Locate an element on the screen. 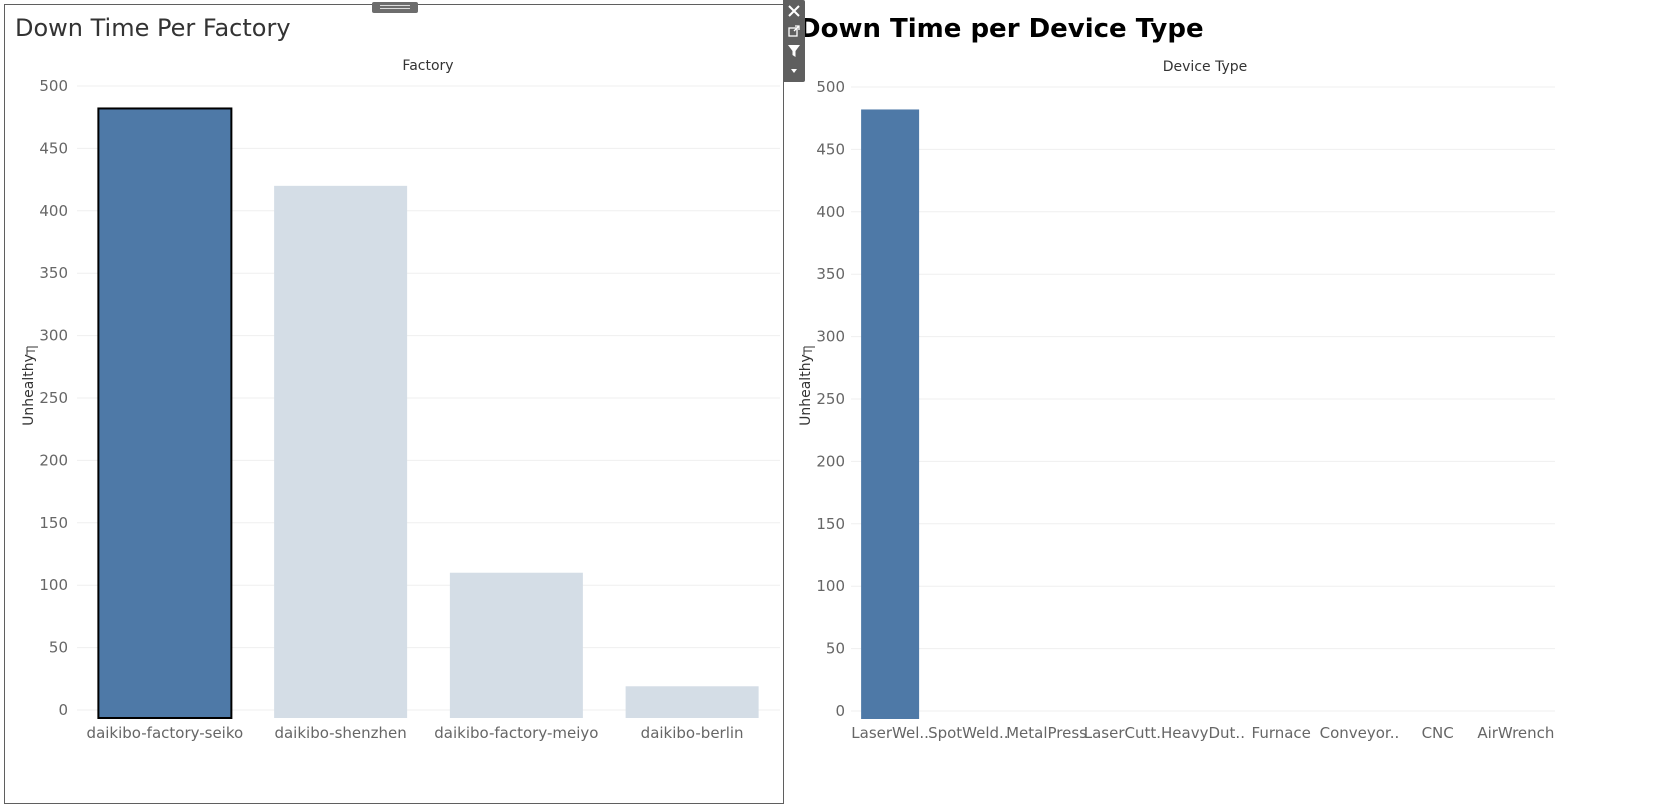 Image resolution: width=1656 pixels, height=804 pixels. device-type-y-tick-label: 400 is located at coordinates (830, 212).